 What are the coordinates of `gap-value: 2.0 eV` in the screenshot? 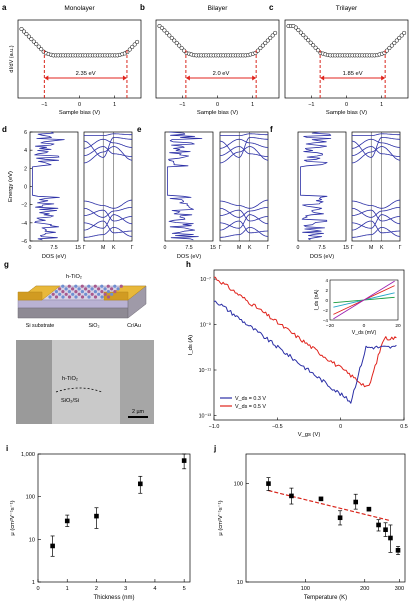 It's located at (221, 74).